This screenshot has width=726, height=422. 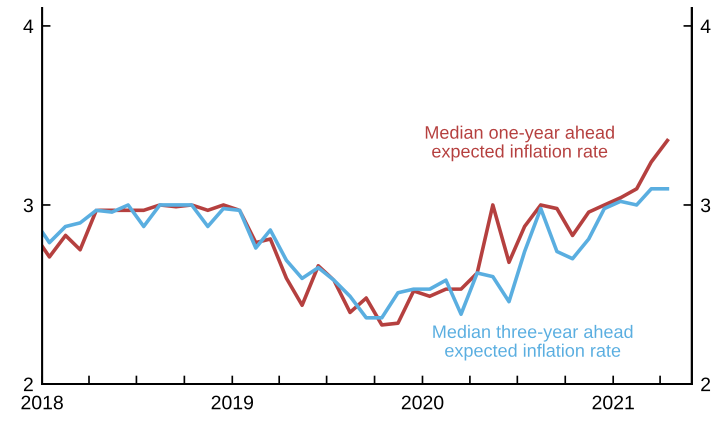 I want to click on y2-tick-label: 2, so click(x=705, y=384).